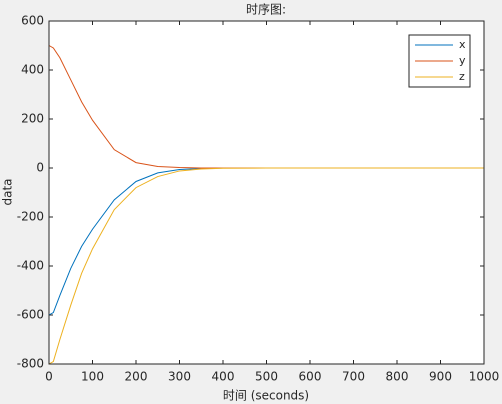 This screenshot has height=404, width=502. I want to click on y-tick-label: -600, so click(30, 315).